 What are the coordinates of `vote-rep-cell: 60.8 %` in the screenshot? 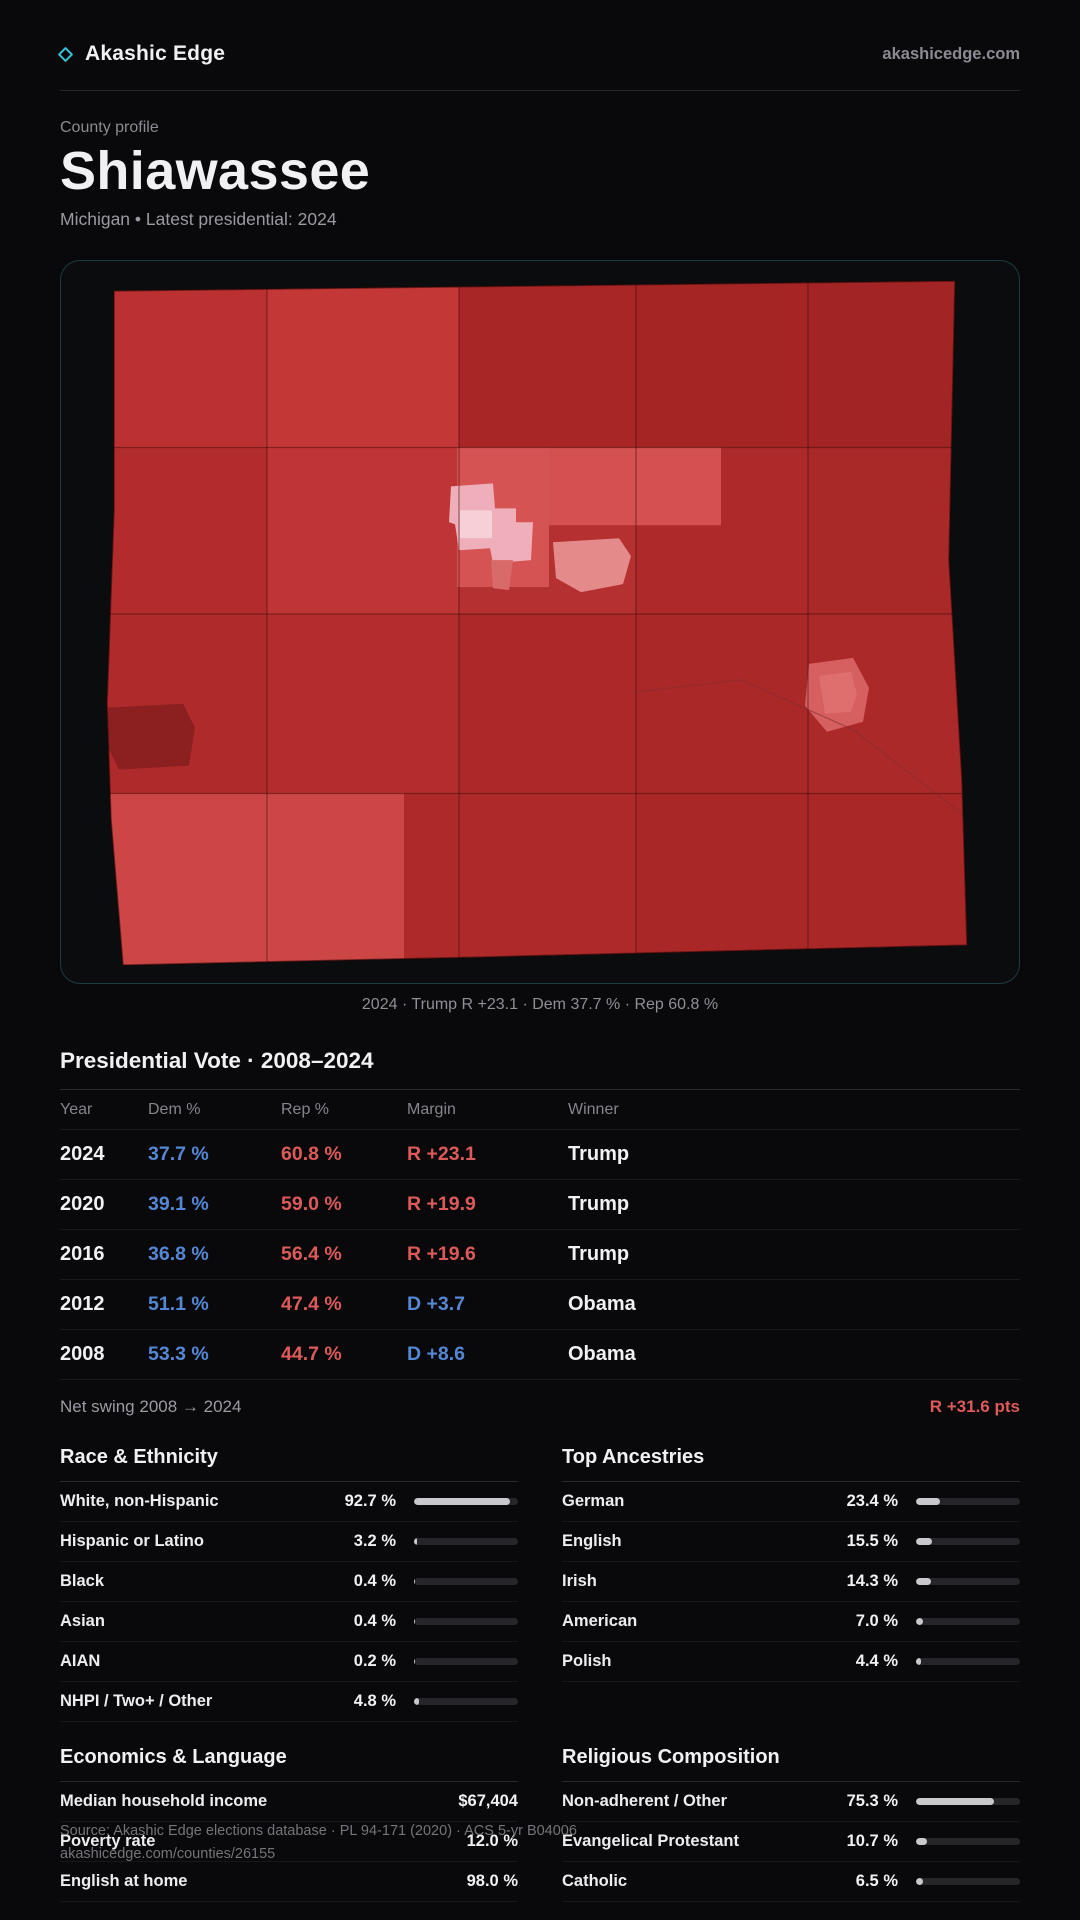 It's located at (311, 1154).